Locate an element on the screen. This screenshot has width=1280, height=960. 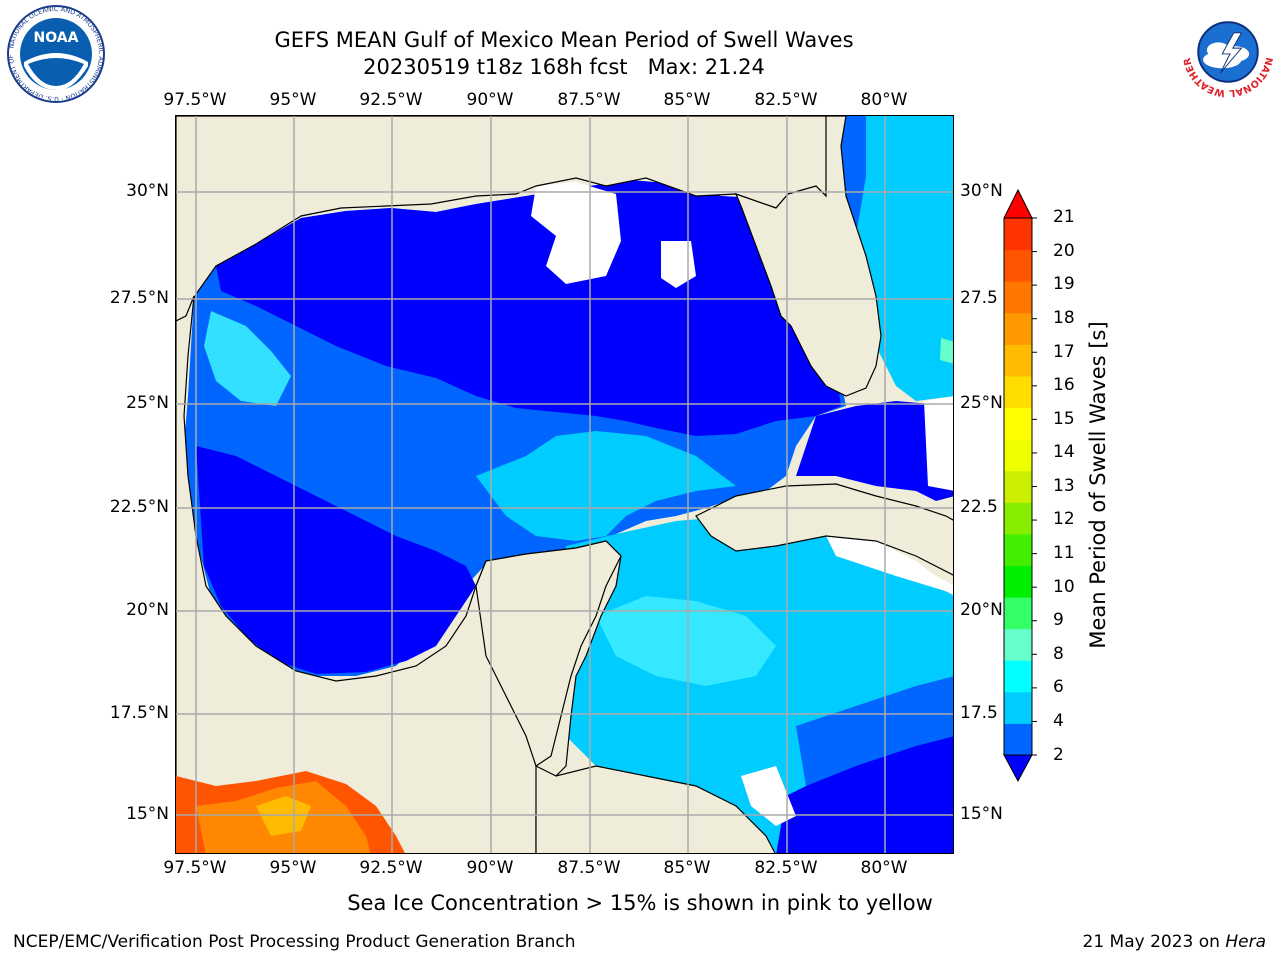
lon-tick-top: 85°W is located at coordinates (687, 100).